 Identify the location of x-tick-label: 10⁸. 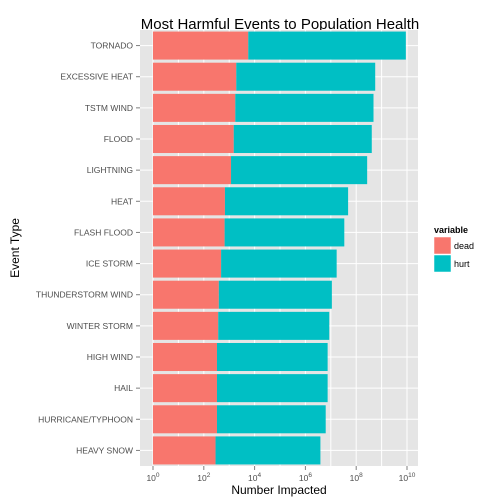
(356, 477).